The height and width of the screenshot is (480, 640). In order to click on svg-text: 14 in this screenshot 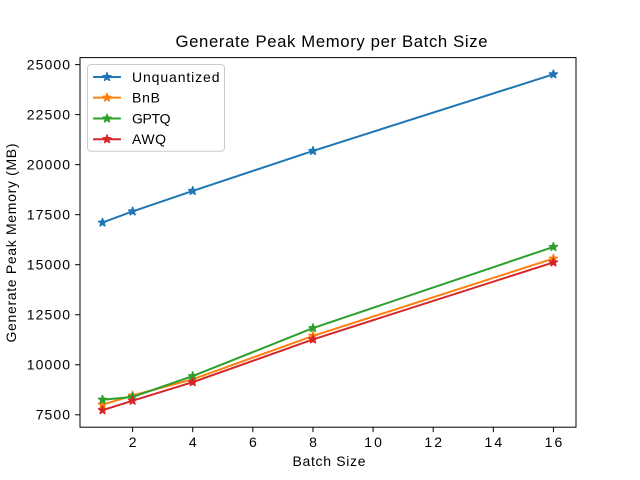, I will do `click(493, 442)`.